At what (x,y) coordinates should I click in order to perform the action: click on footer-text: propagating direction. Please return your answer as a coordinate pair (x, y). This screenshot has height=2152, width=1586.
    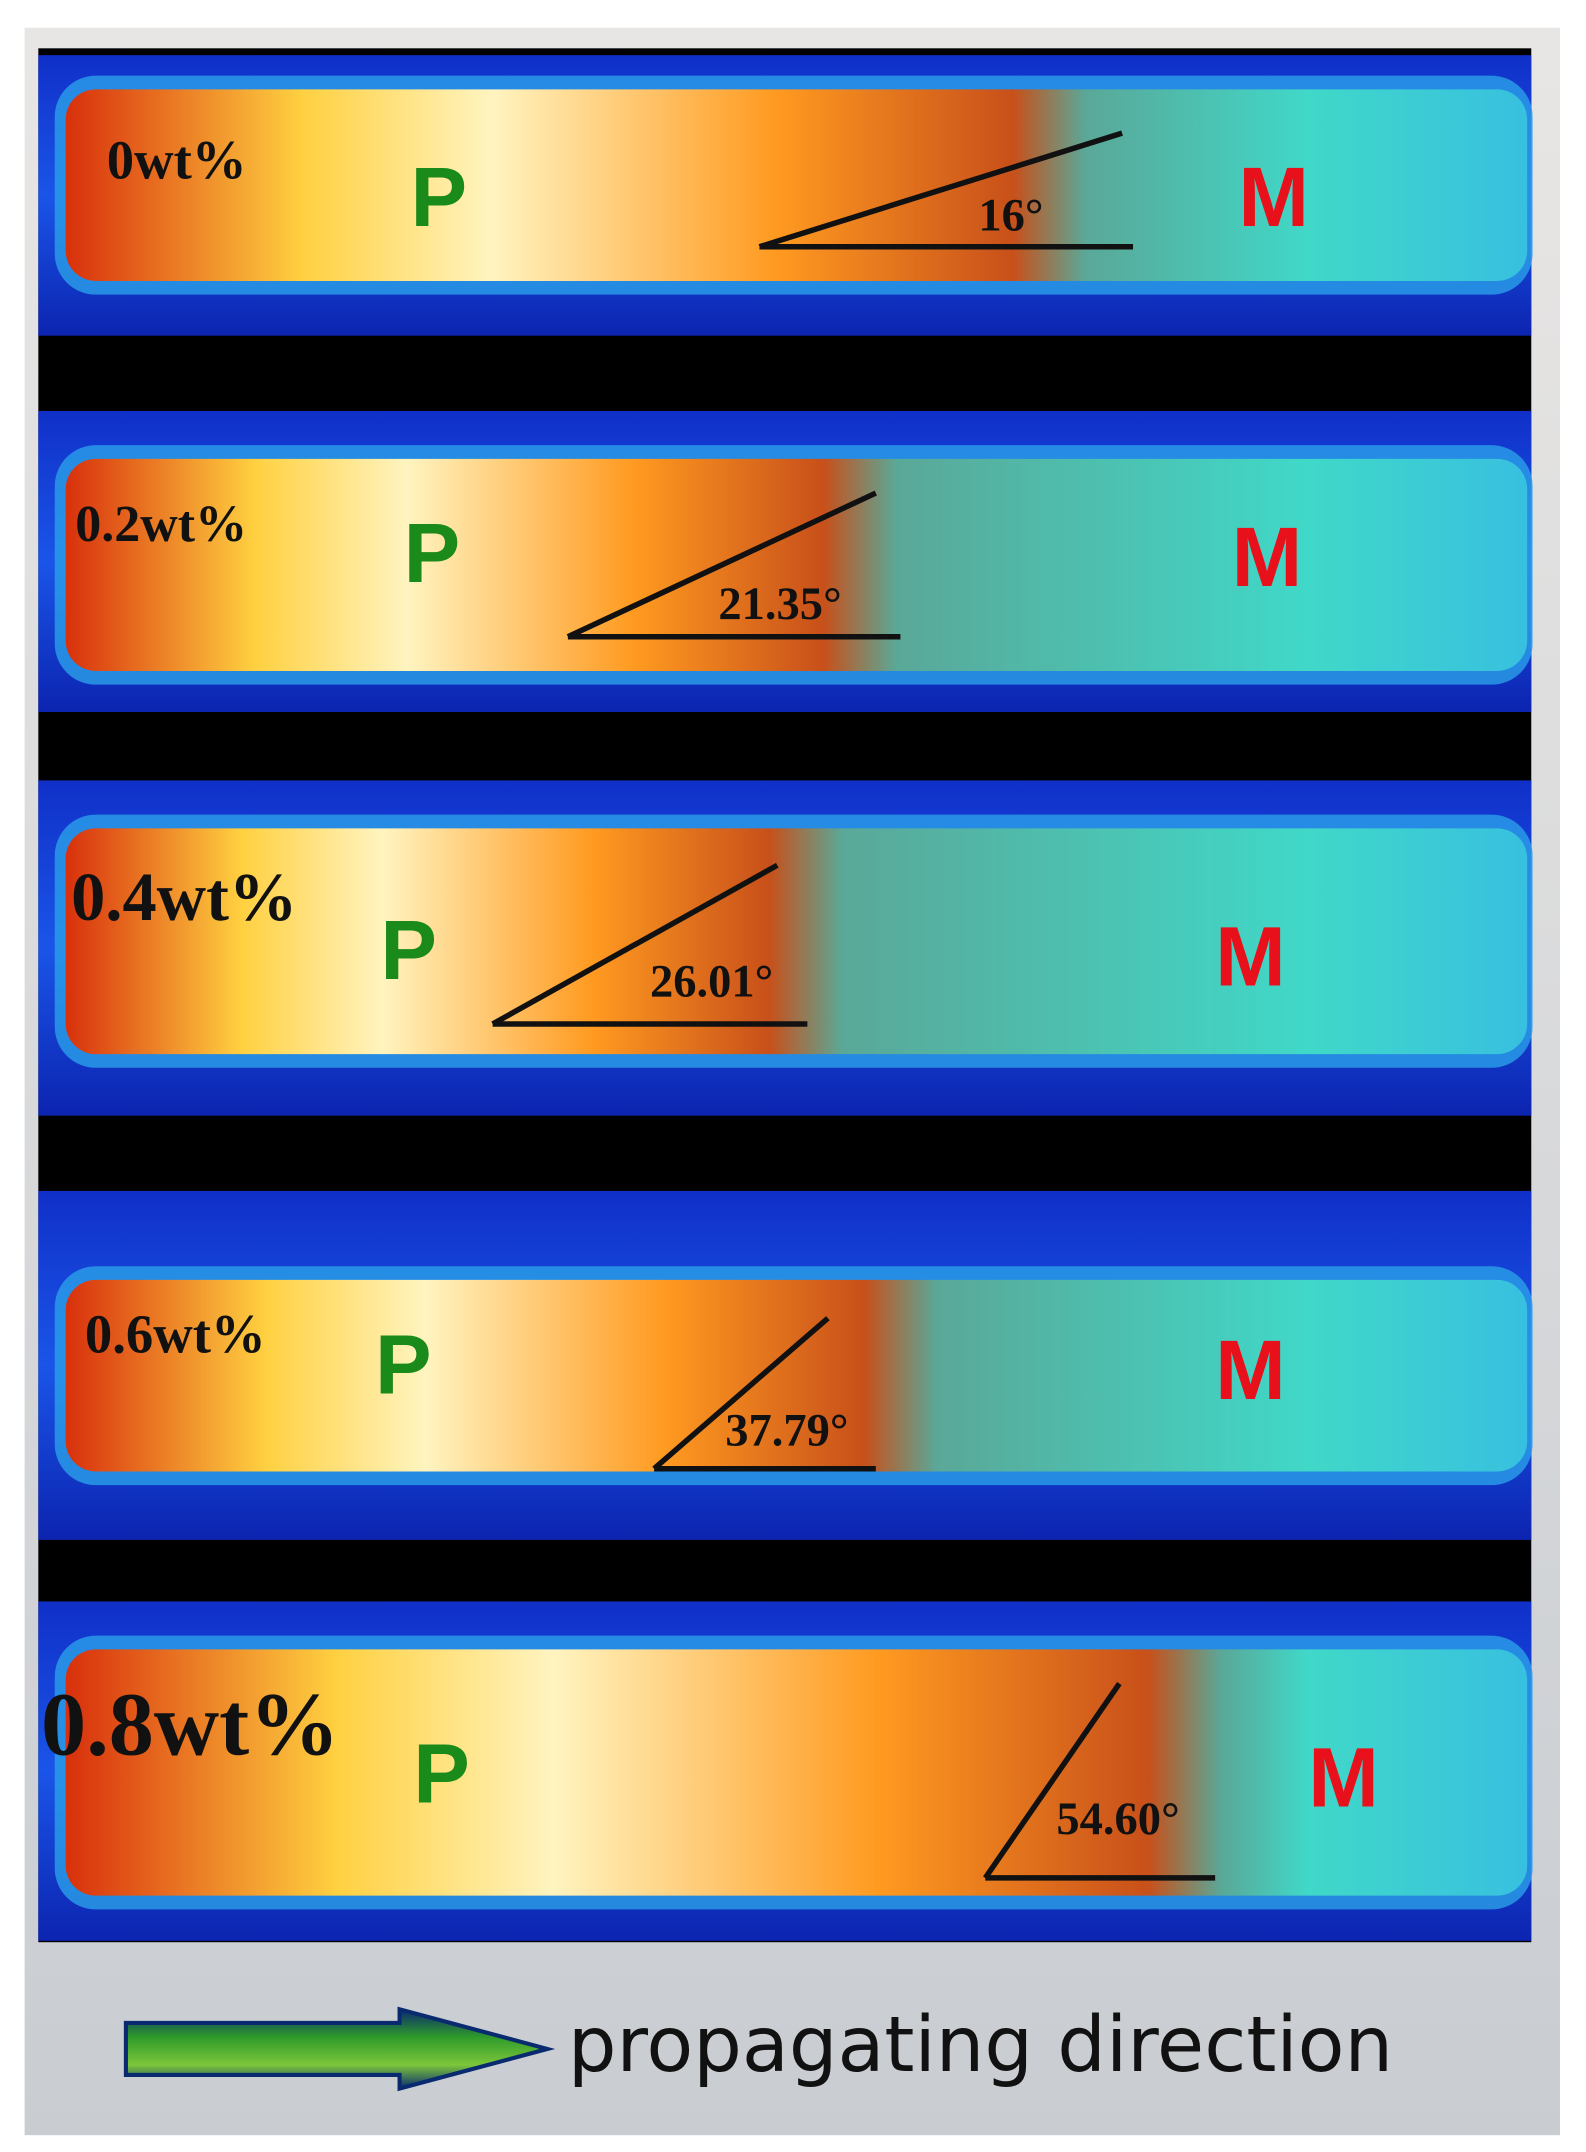
    Looking at the image, I should click on (980, 2045).